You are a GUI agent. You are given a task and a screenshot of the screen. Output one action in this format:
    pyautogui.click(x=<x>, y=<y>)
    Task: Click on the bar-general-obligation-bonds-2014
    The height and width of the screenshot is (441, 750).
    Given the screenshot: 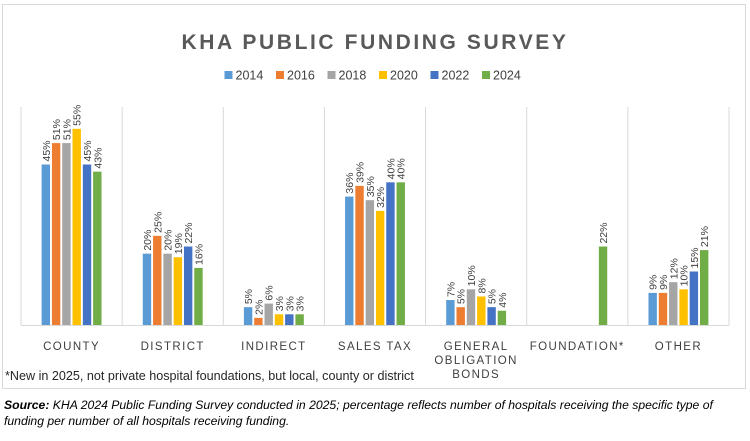 What is the action you would take?
    pyautogui.click(x=450, y=312)
    